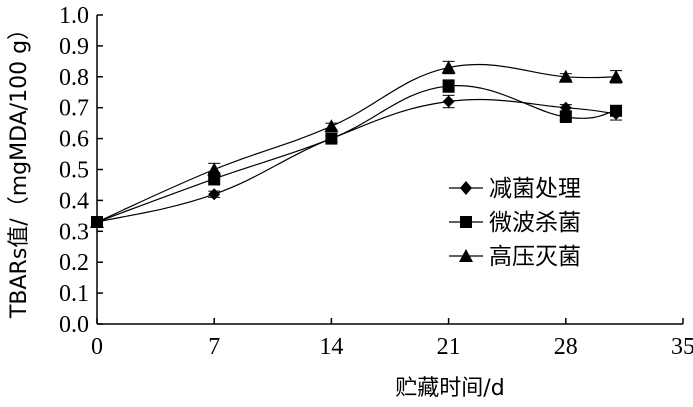 The image size is (693, 407). I want to click on y-tick-label: 0.0, so click(74, 325).